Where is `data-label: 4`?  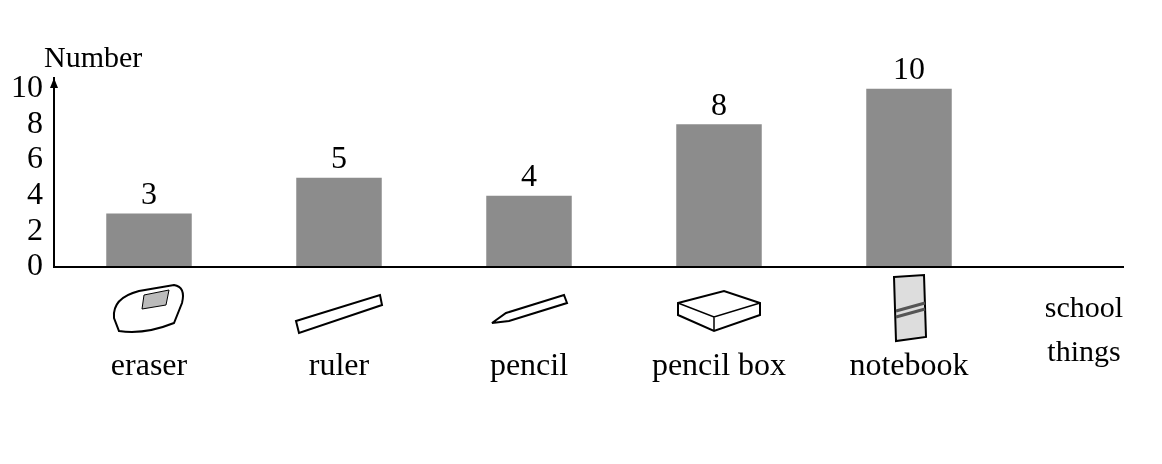 data-label: 4 is located at coordinates (529, 175).